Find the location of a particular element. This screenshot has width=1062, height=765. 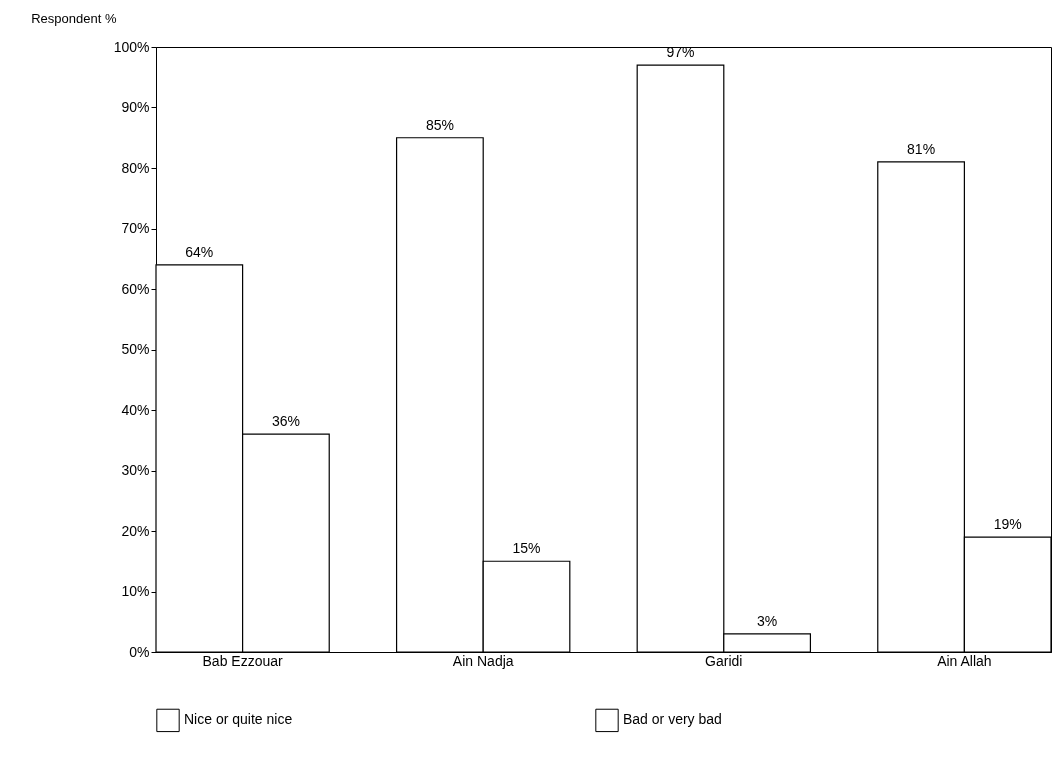

x-tick-label: Ain Nadja is located at coordinates (483, 660).